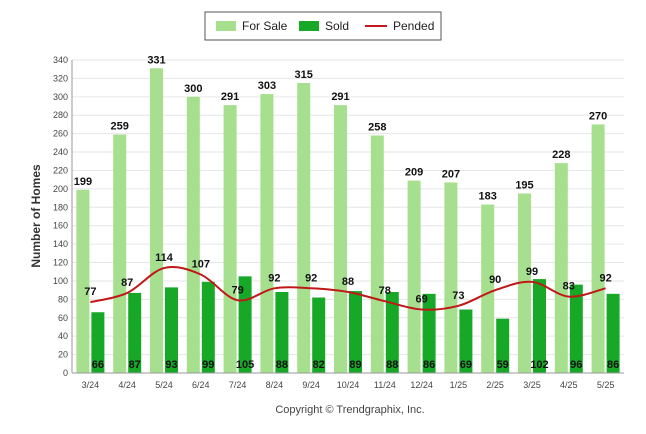  I want to click on y-tick-label: 60, so click(63, 318).